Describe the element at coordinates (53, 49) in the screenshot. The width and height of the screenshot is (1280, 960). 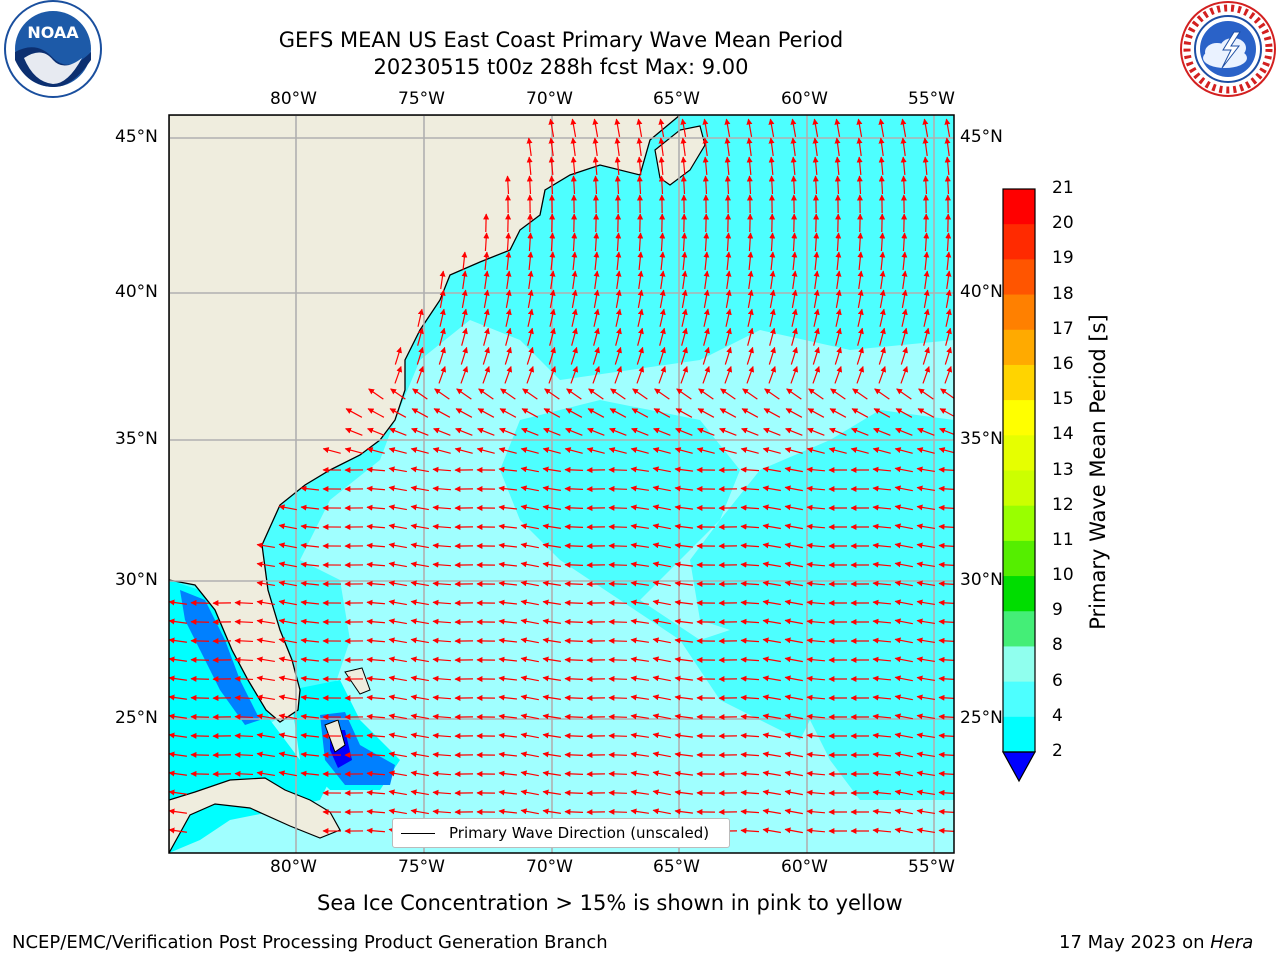
I see `noaa-logo: NOAA` at that location.